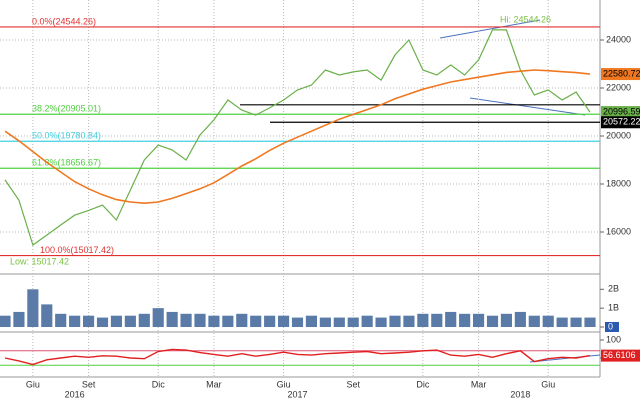 Image resolution: width=640 pixels, height=400 pixels. I want to click on value-box-label: 56.6106, so click(619, 355).